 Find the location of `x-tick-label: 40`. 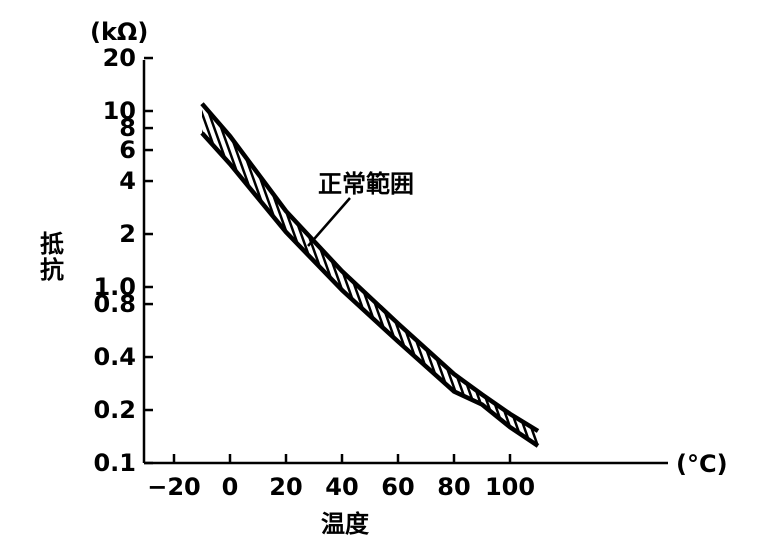

x-tick-label: 40 is located at coordinates (341, 487).